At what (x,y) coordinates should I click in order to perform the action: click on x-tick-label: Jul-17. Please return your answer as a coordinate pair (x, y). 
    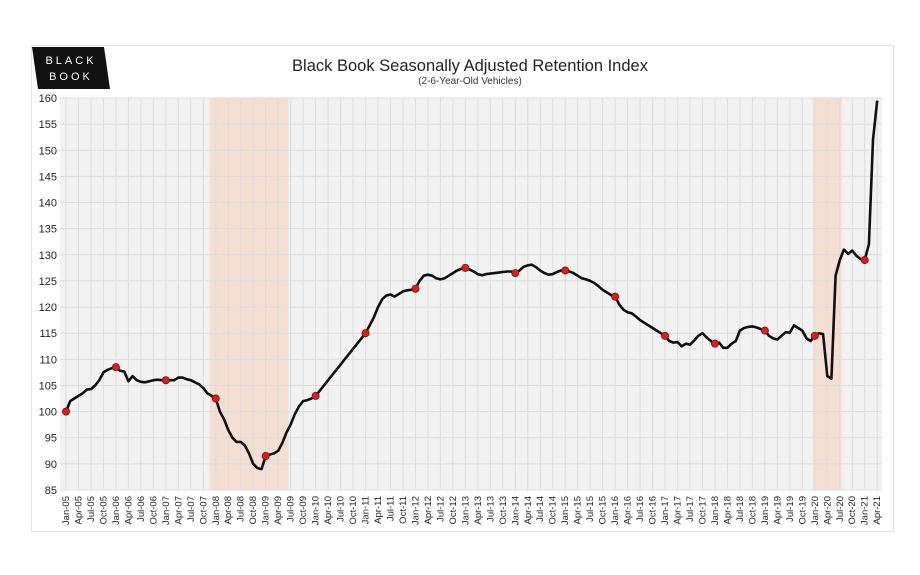
    Looking at the image, I should click on (690, 509).